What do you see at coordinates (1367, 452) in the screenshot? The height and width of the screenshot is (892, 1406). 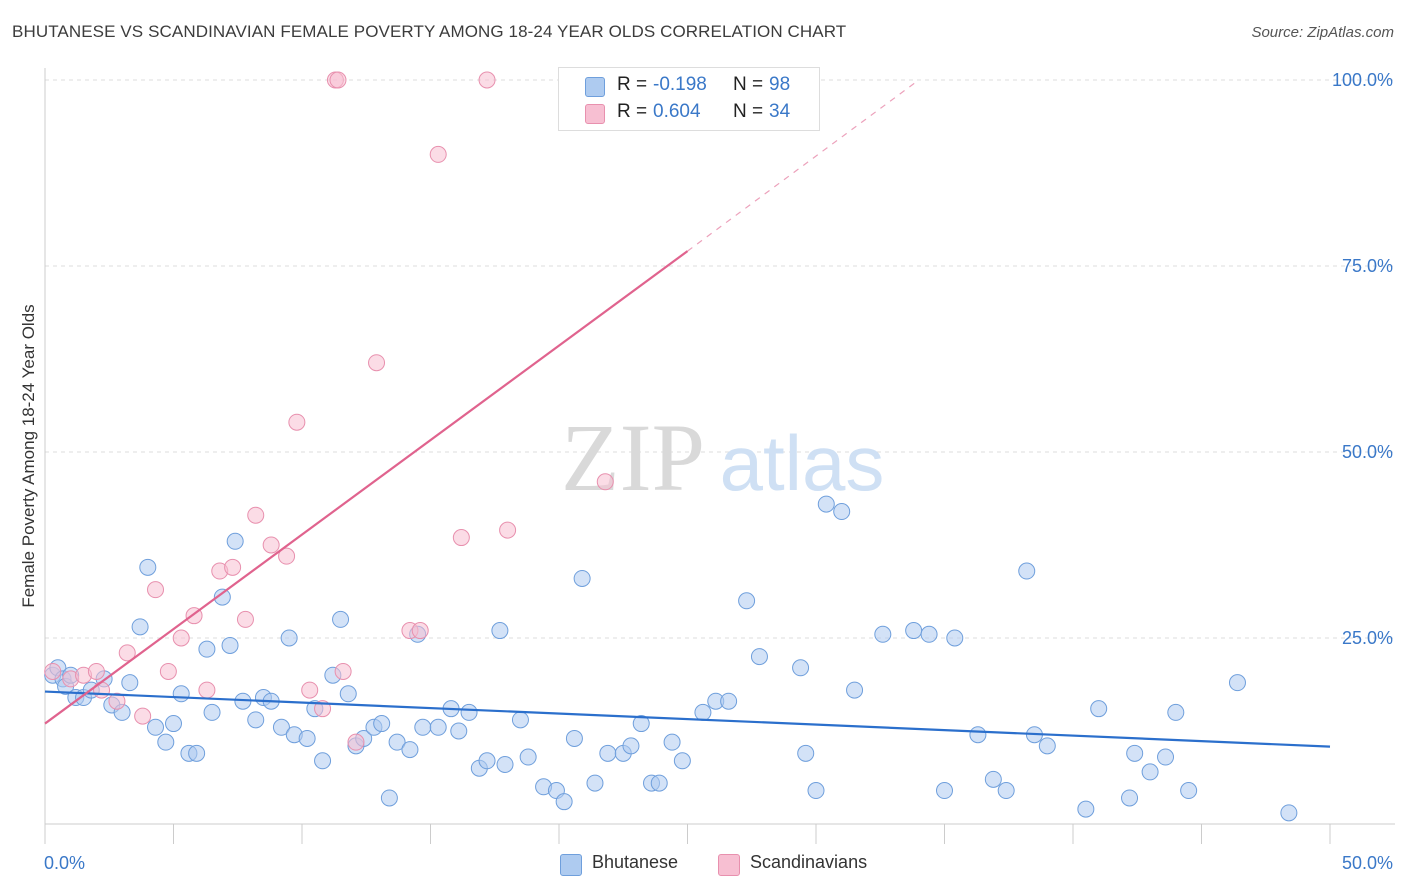 I see `y-tick-label: 50.0%` at bounding box center [1367, 452].